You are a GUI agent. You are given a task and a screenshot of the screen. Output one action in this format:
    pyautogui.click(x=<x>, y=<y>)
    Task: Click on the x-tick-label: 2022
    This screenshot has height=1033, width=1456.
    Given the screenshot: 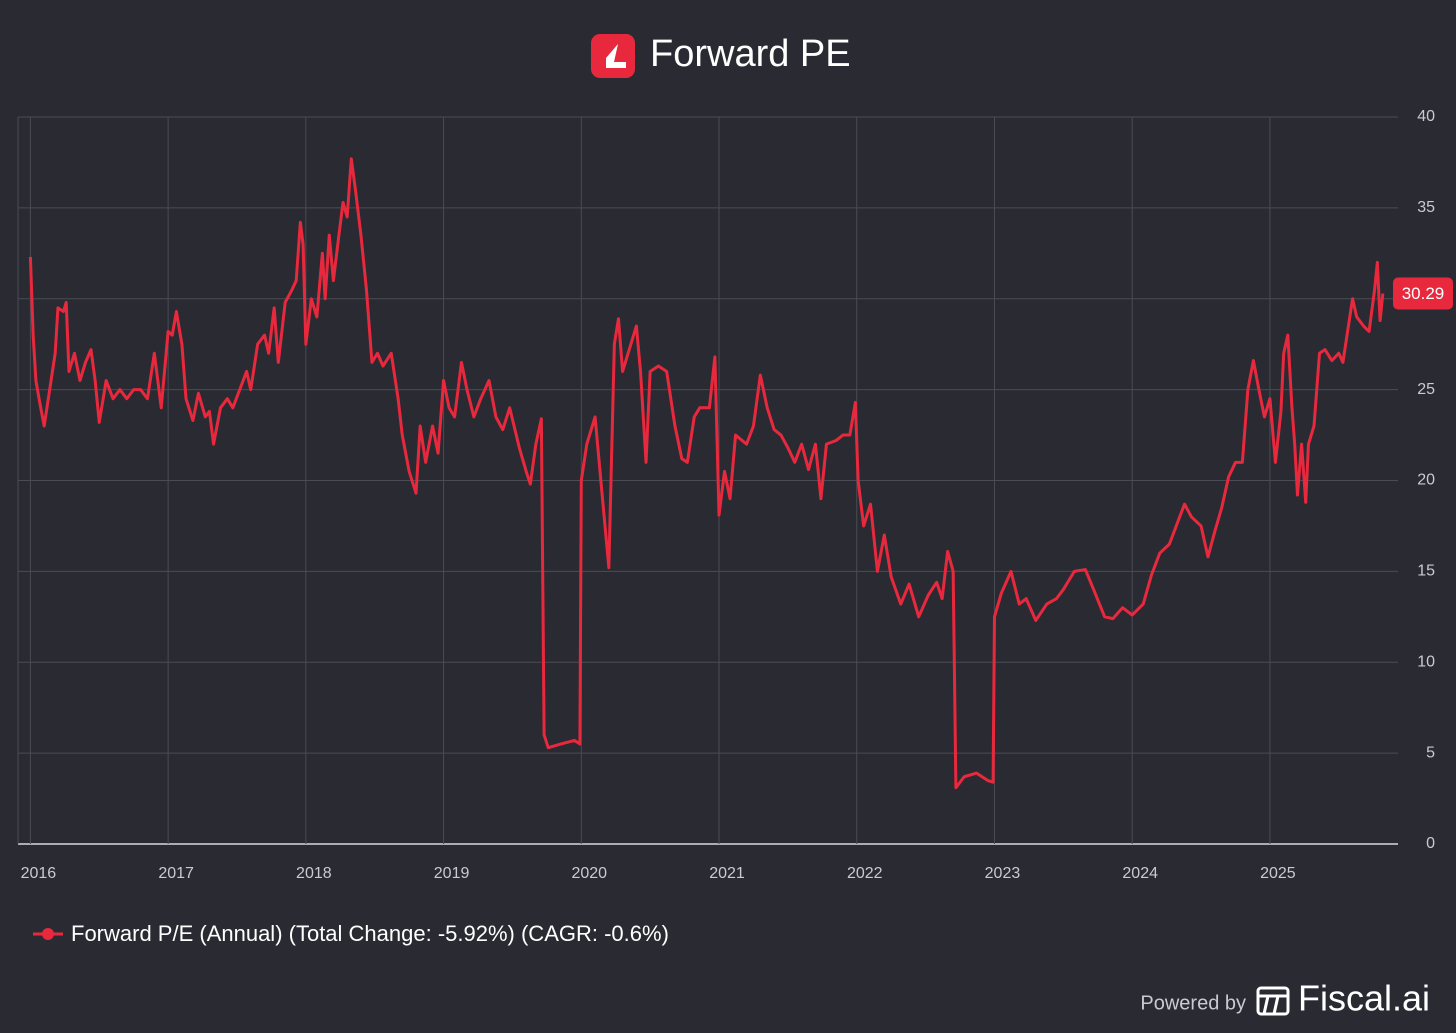 What is the action you would take?
    pyautogui.click(x=865, y=873)
    